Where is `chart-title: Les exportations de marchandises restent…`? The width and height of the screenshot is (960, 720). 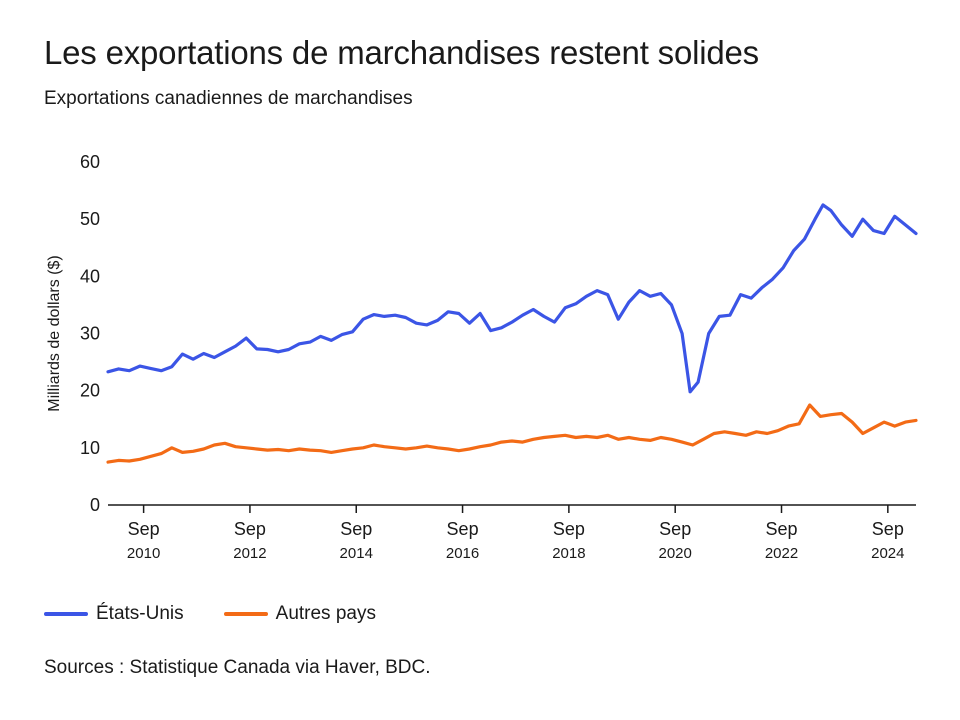 chart-title: Les exportations de marchandises restent… is located at coordinates (401, 52).